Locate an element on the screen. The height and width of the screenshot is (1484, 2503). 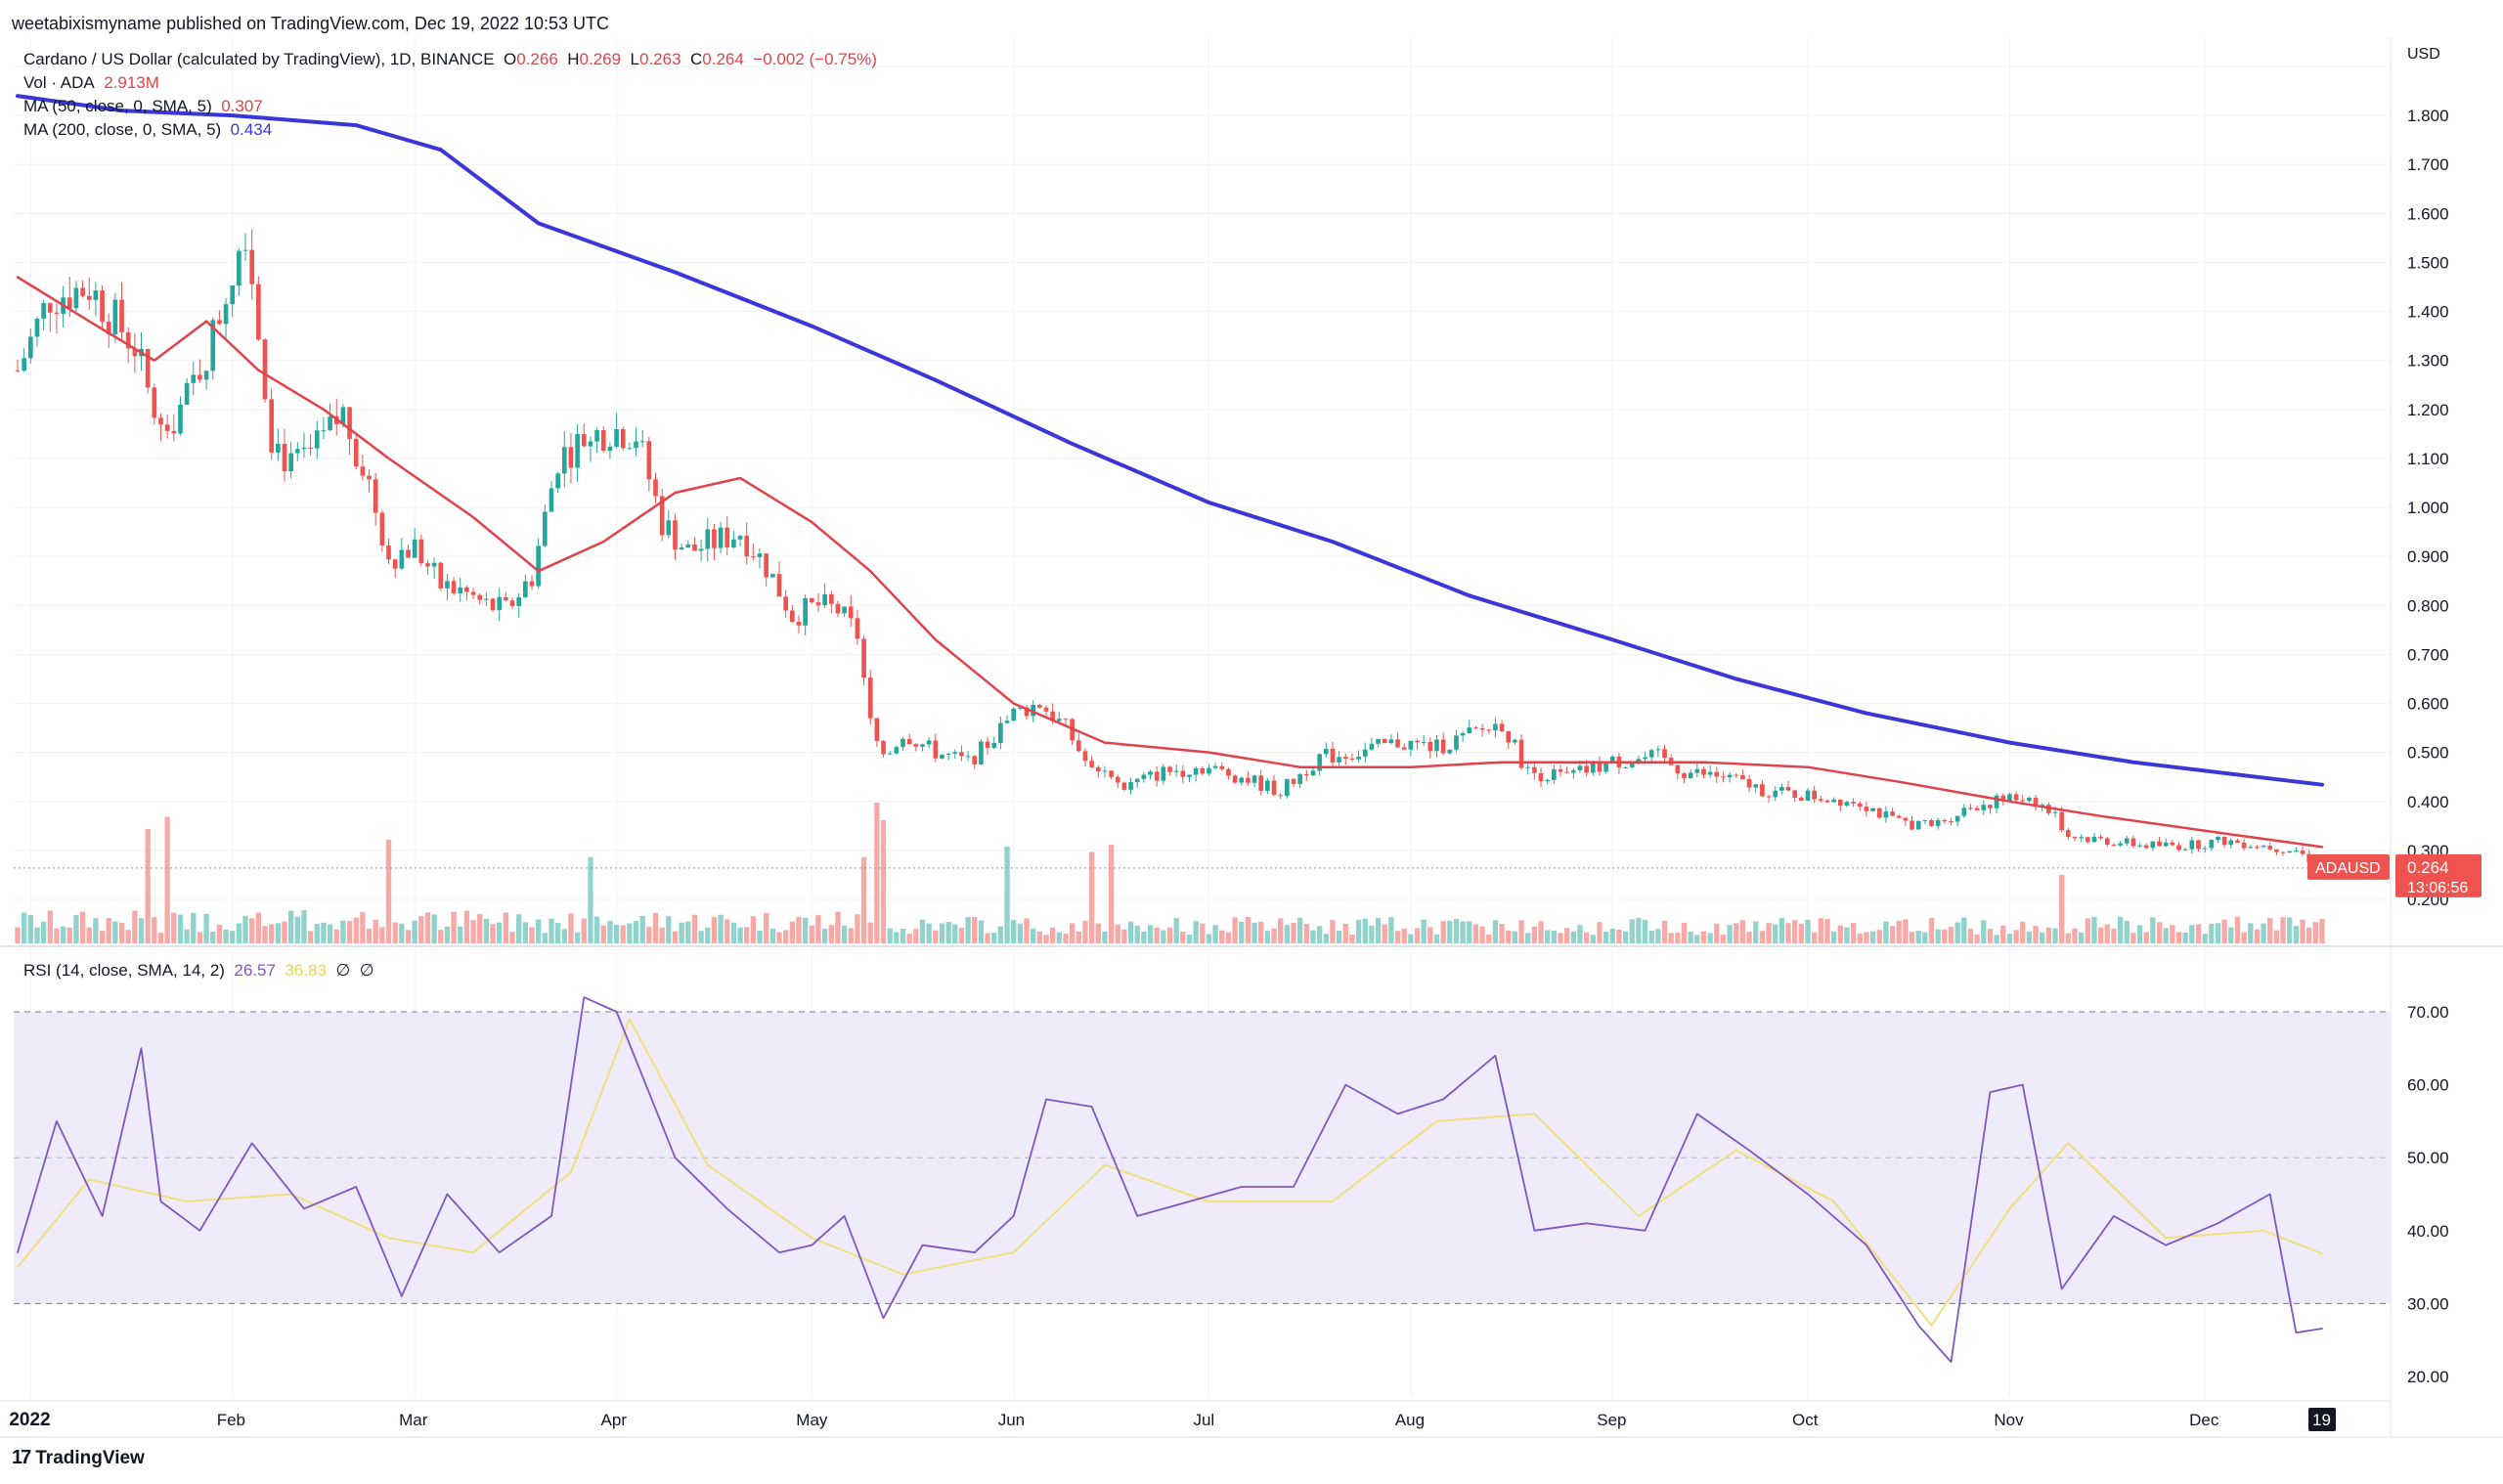
price-tag-value: 0.264 is located at coordinates (2428, 867).